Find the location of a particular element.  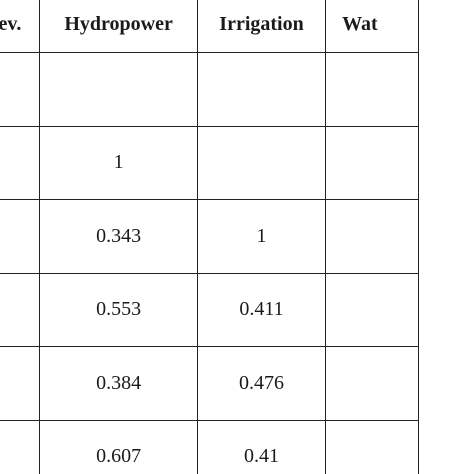

header-row: Dev. Hydropower Irrigation Wat is located at coordinates (209, 26).